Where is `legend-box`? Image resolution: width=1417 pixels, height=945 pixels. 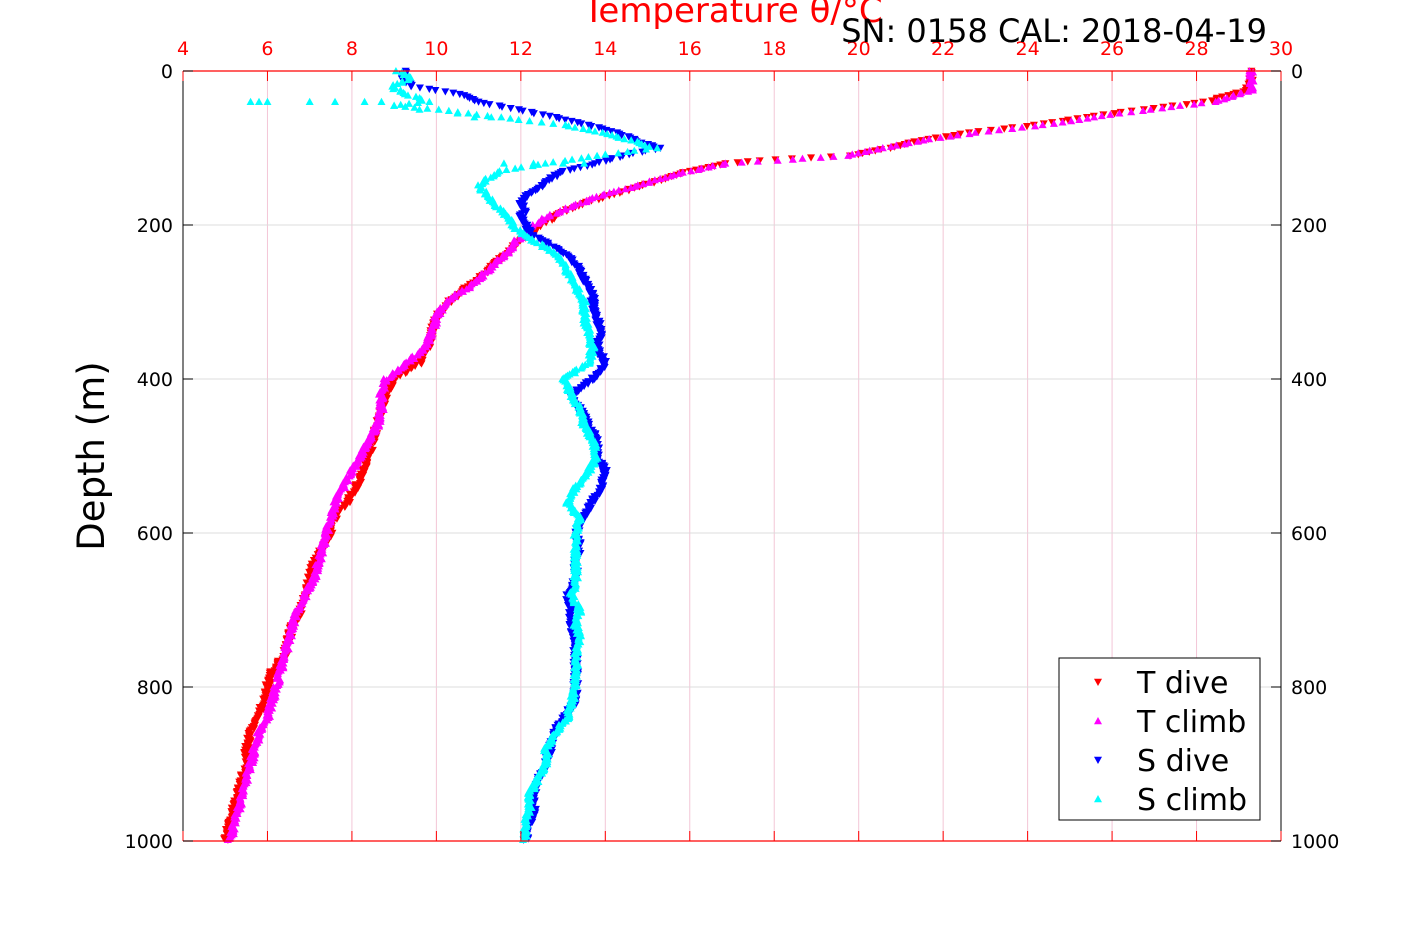 legend-box is located at coordinates (1159, 739).